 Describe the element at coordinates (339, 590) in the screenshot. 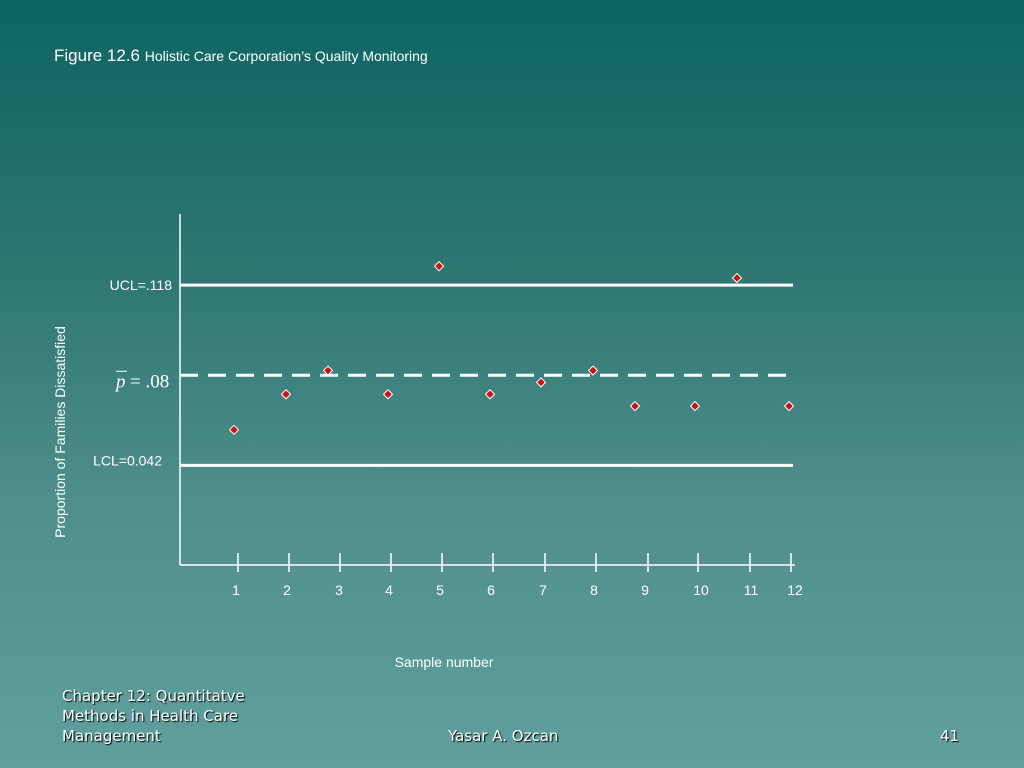

I see `x-tick-label: 3` at that location.